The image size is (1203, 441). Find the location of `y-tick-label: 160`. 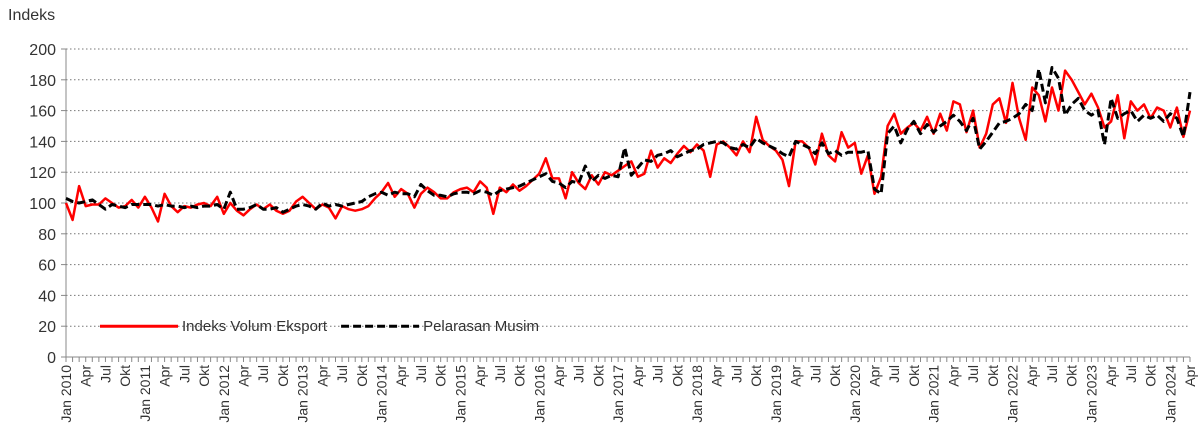

y-tick-label: 160 is located at coordinates (42, 112).